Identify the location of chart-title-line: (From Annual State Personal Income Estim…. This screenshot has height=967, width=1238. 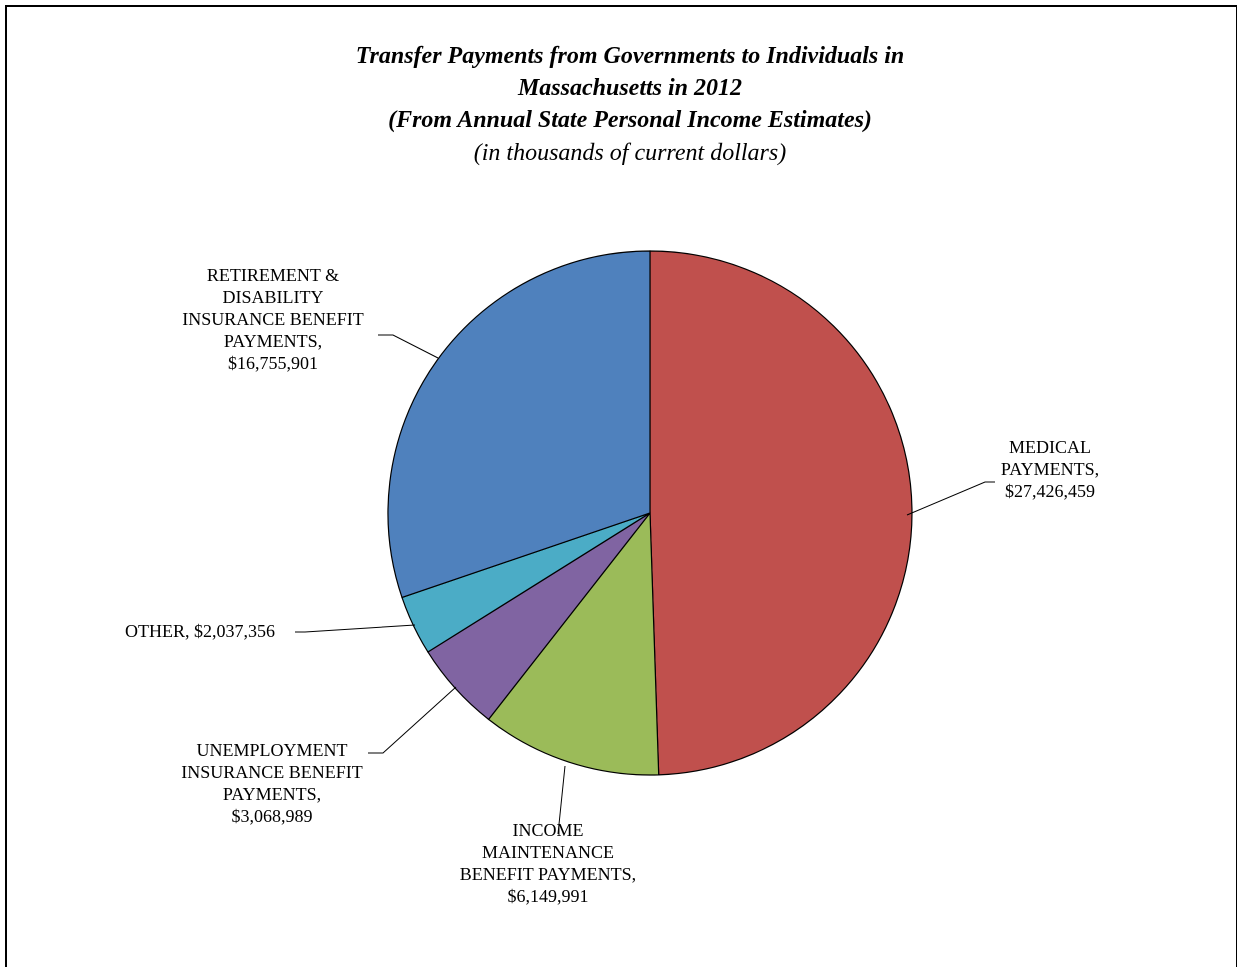
(630, 120).